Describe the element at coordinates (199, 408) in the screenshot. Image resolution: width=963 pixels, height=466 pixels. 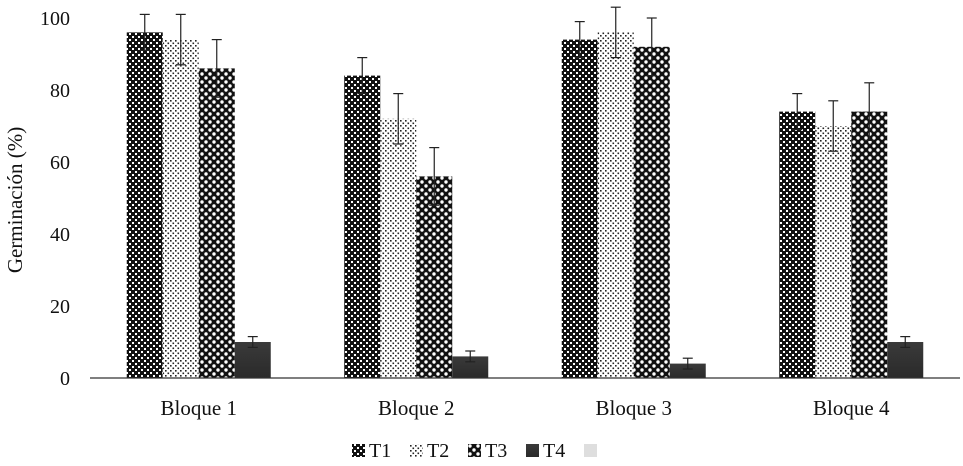
I see `category-label: Bloque 1` at that location.